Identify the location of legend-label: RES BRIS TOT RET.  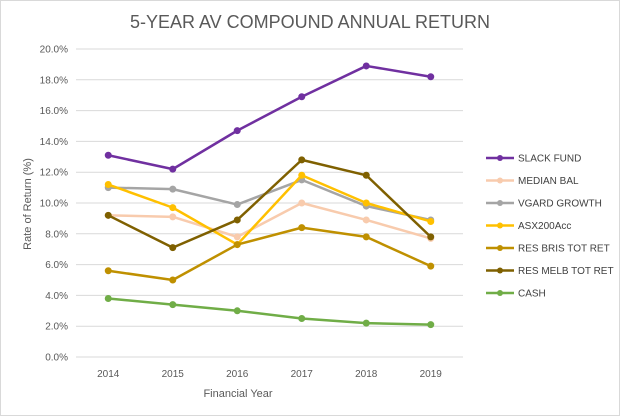
(564, 249).